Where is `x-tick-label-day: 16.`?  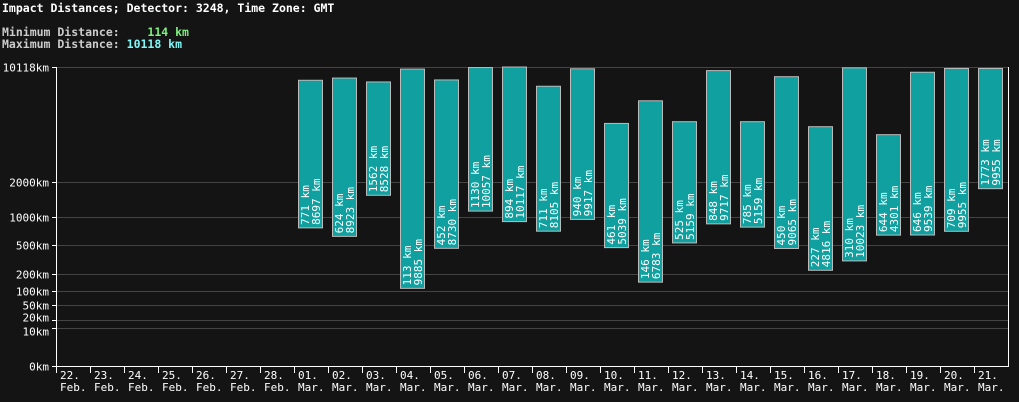 x-tick-label-day: 16. is located at coordinates (818, 375).